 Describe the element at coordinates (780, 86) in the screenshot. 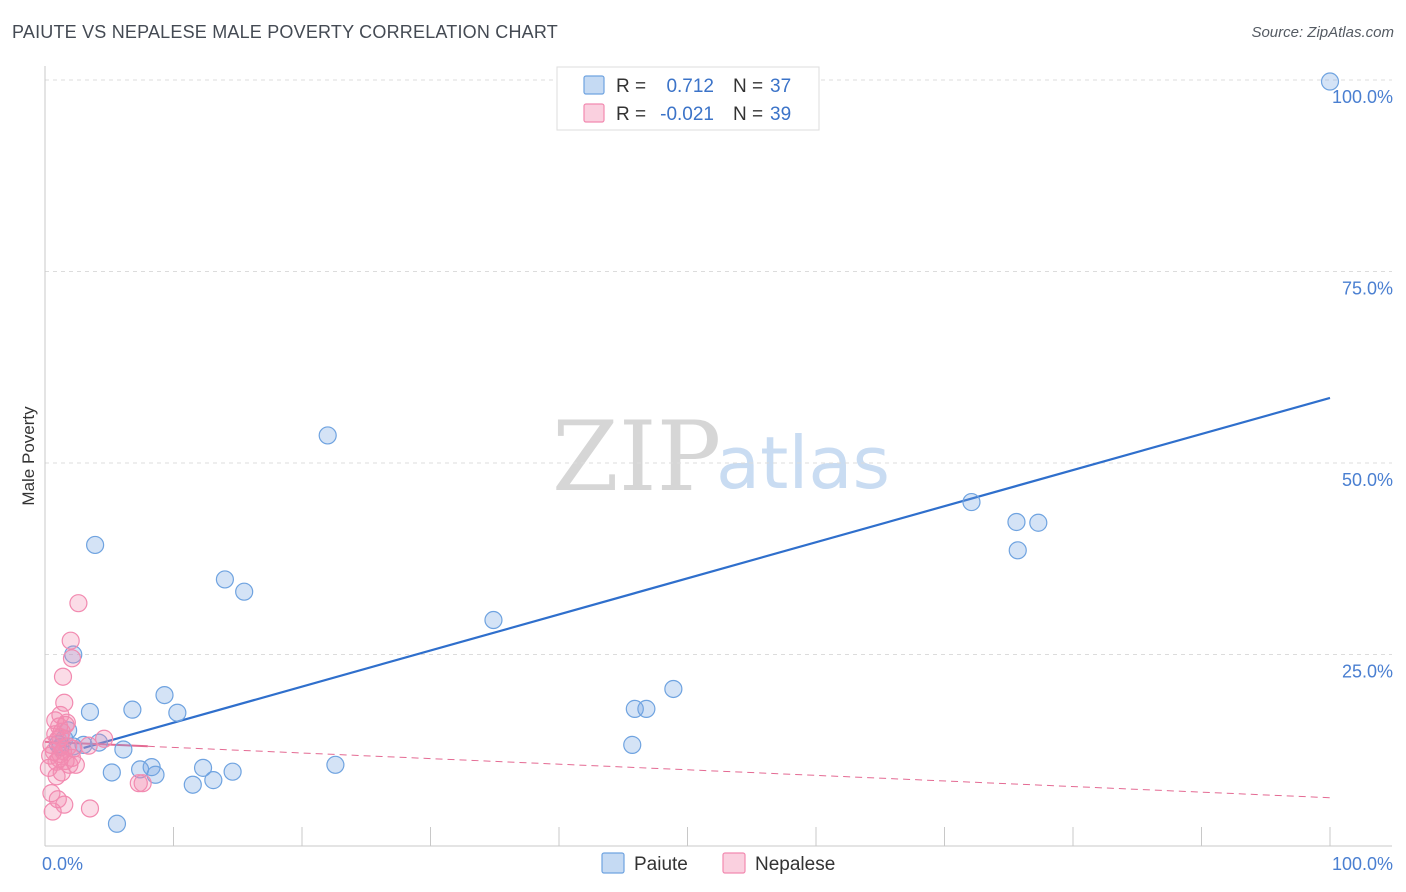

I see `legend-n-value-paiute: 37` at that location.